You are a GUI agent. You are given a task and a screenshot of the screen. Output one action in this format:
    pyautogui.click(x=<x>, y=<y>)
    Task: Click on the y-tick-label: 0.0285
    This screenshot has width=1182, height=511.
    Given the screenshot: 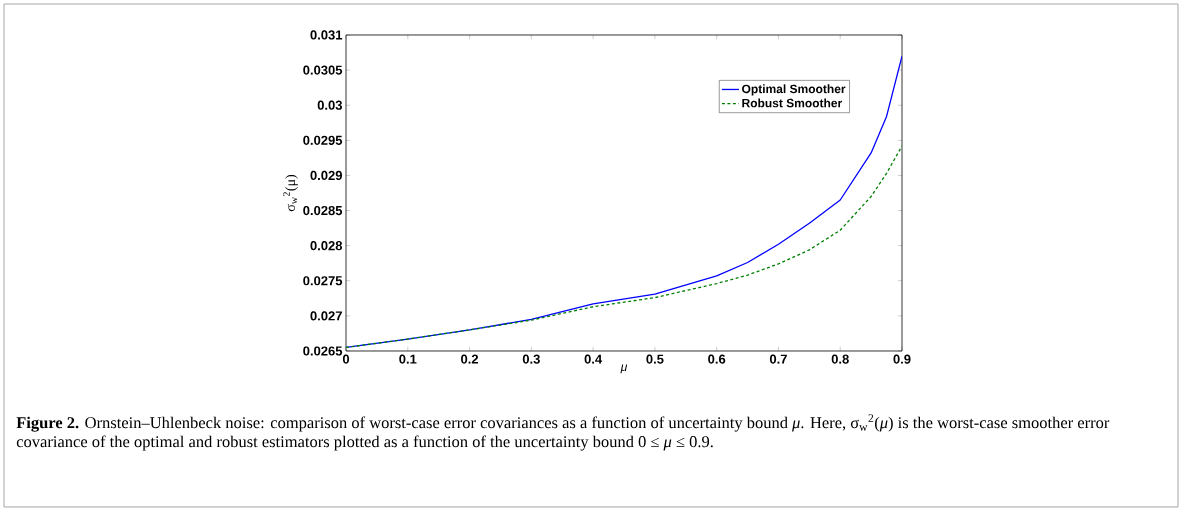 What is the action you would take?
    pyautogui.click(x=323, y=210)
    